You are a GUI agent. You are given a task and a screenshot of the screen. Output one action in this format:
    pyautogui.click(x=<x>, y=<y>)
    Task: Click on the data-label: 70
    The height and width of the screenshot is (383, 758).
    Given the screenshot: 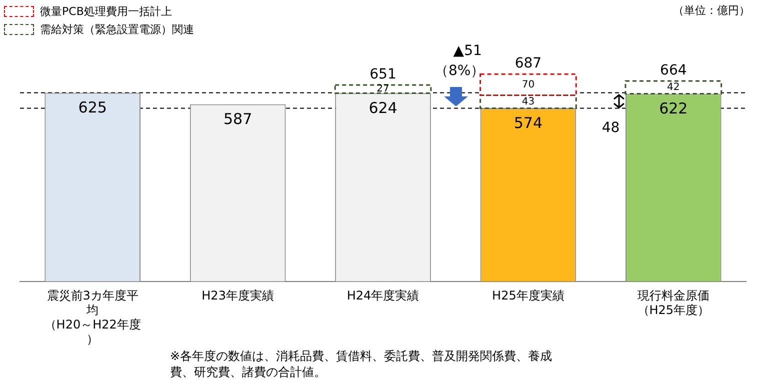 What is the action you would take?
    pyautogui.click(x=528, y=84)
    